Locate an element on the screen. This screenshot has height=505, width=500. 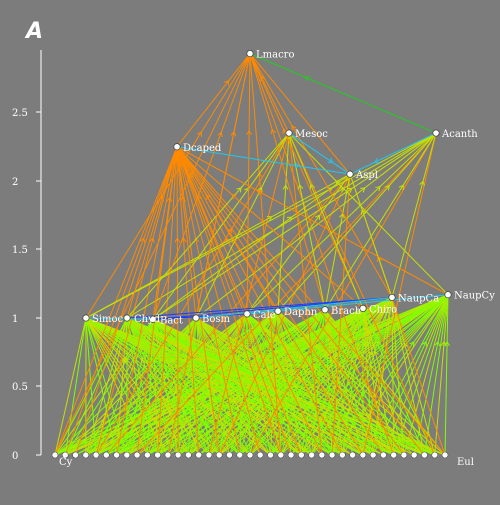
node-aspl is located at coordinates (350, 174).